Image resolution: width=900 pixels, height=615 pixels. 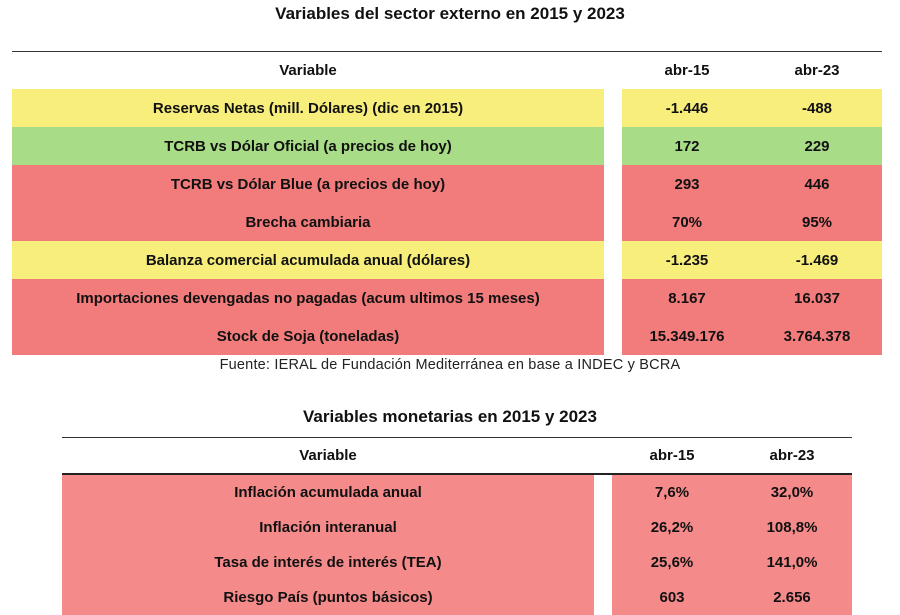 I want to click on table2-title: Variables monetarias en 2015 y 2023, so click(x=450, y=416).